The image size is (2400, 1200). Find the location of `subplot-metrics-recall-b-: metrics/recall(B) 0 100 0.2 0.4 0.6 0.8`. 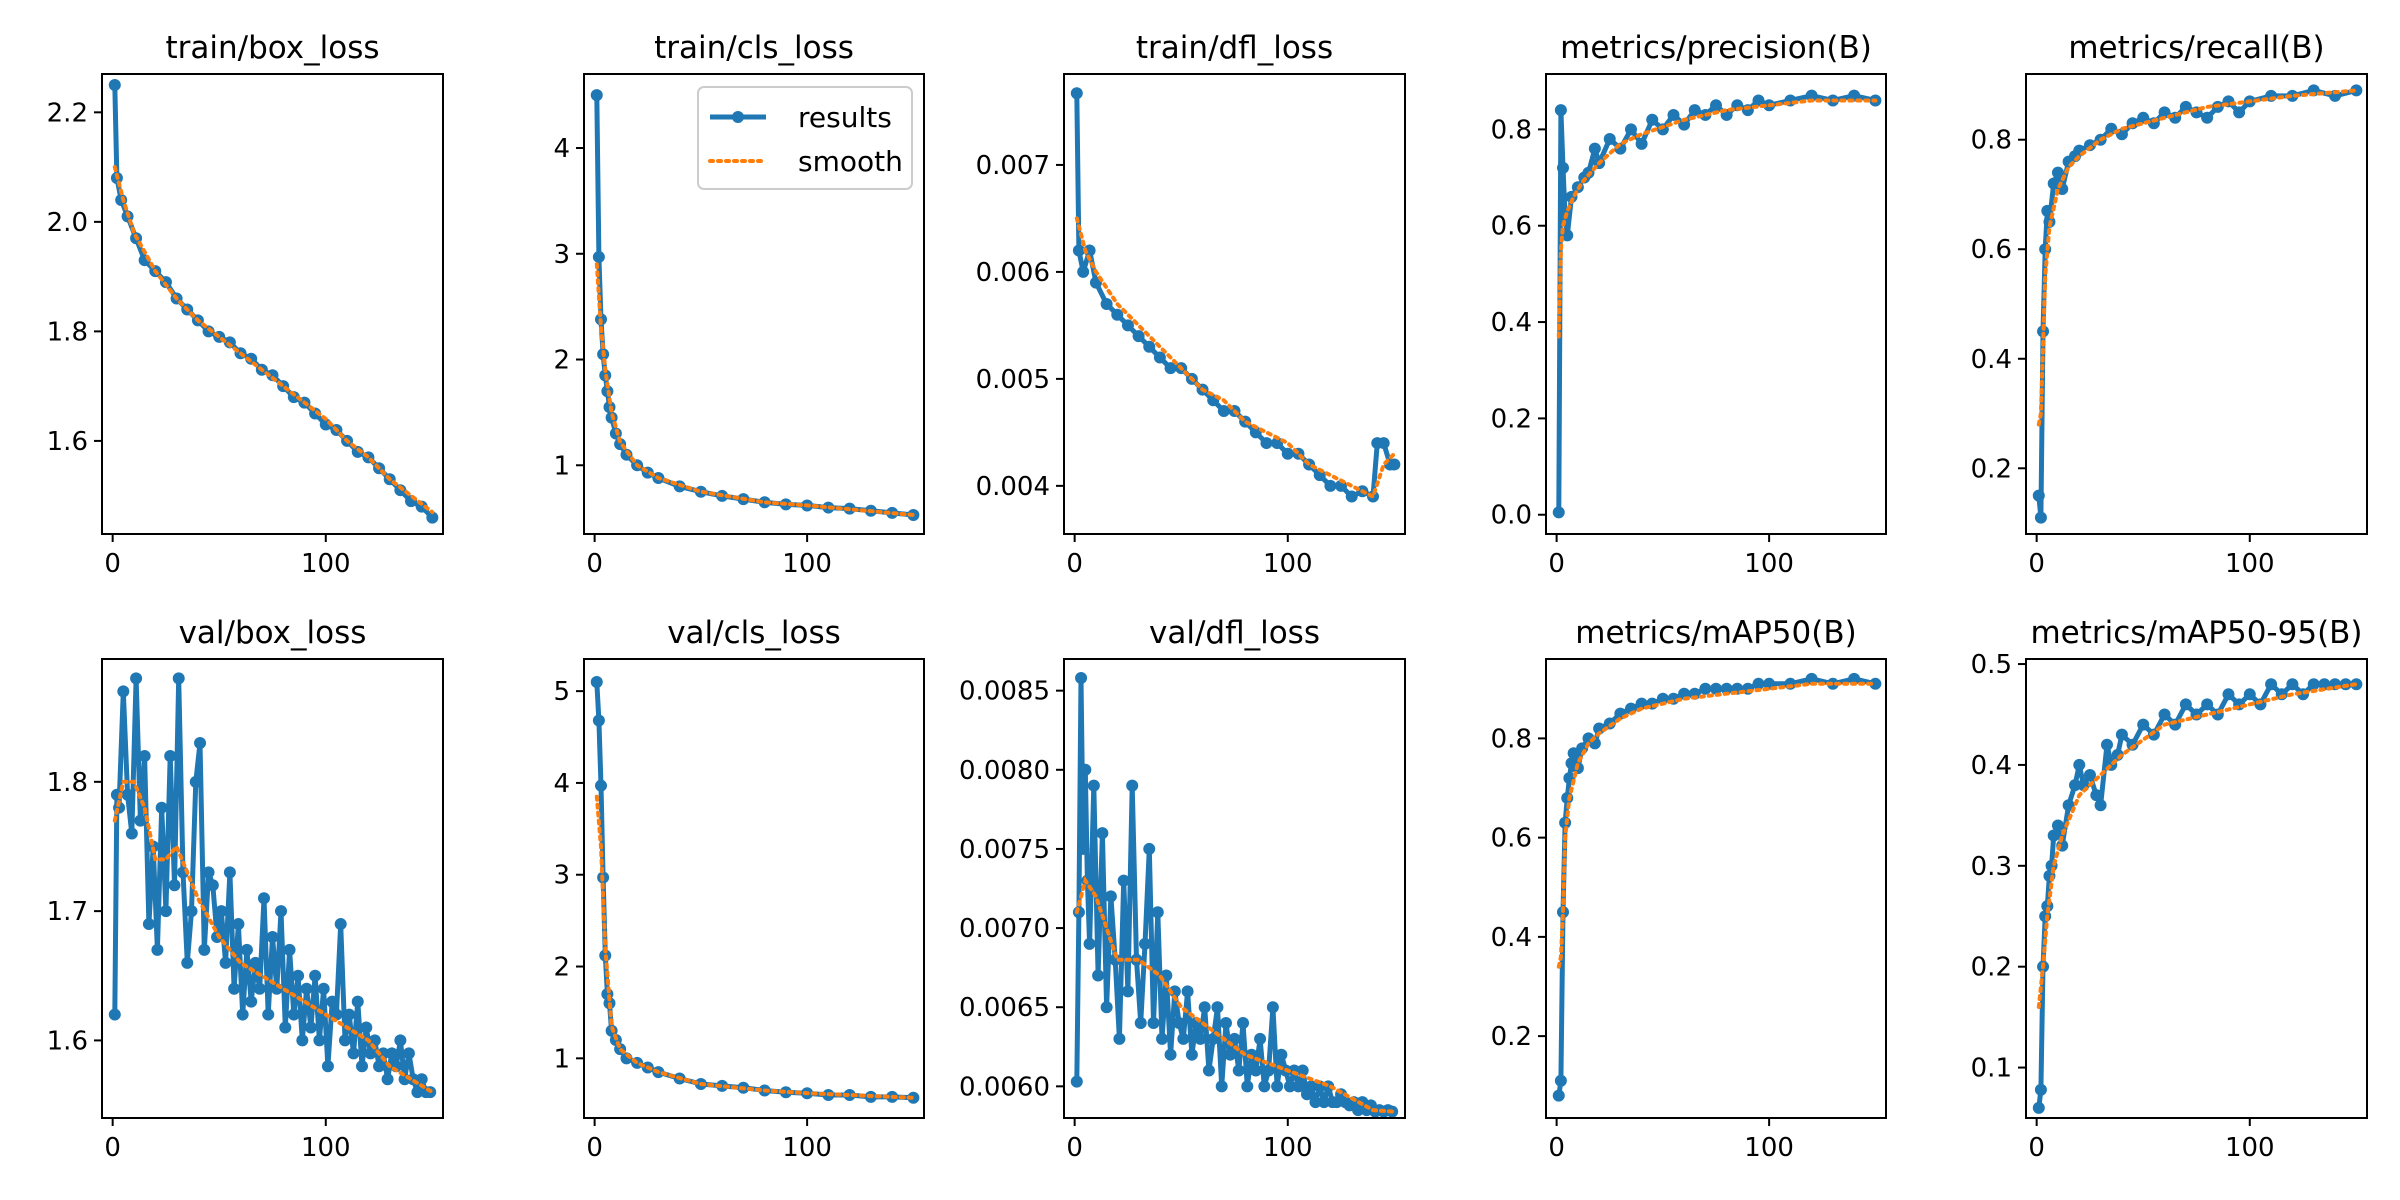

subplot-metrics-recall-b-: metrics/recall(B) 0 100 0.2 0.4 0.6 0.8 is located at coordinates (2169, 304).